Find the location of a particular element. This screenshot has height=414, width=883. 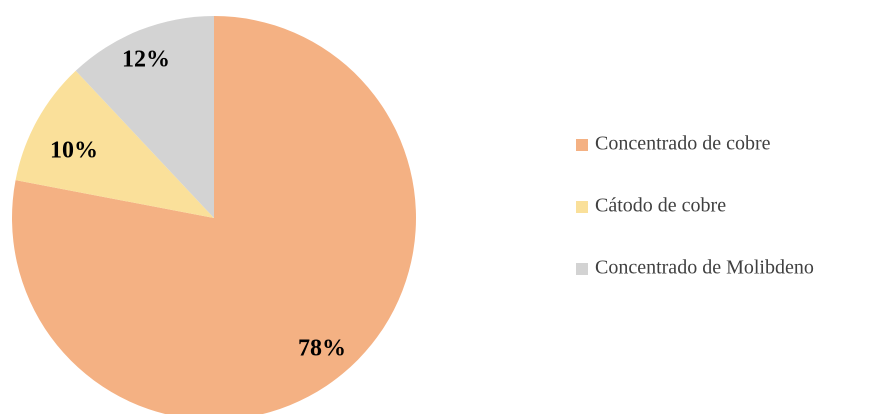

data-label-2: 10% is located at coordinates (74, 151).